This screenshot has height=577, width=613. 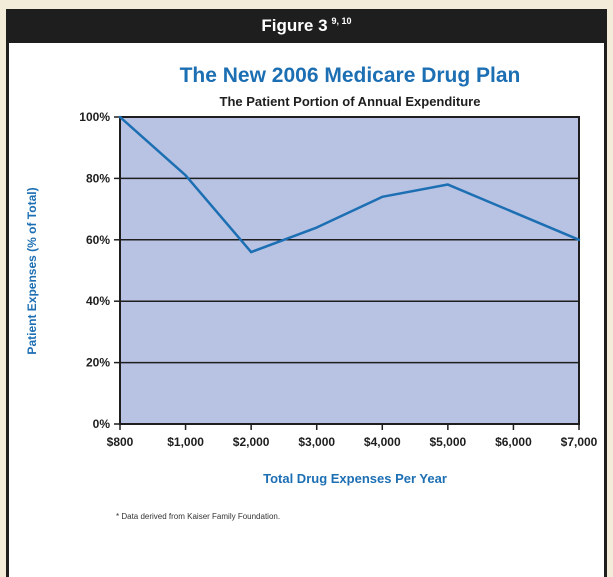 I want to click on x-tick-label: $6,000, so click(x=513, y=442).